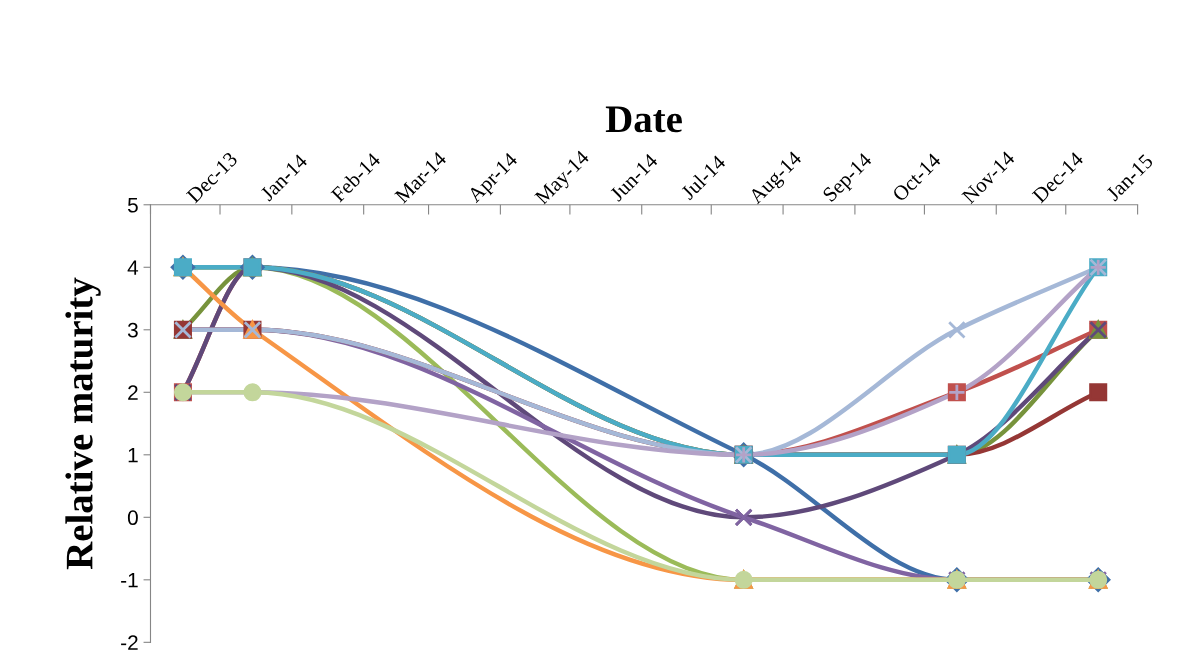 The width and height of the screenshot is (1185, 667). Describe the element at coordinates (133, 267) in the screenshot. I see `y-tick-label: 4` at that location.